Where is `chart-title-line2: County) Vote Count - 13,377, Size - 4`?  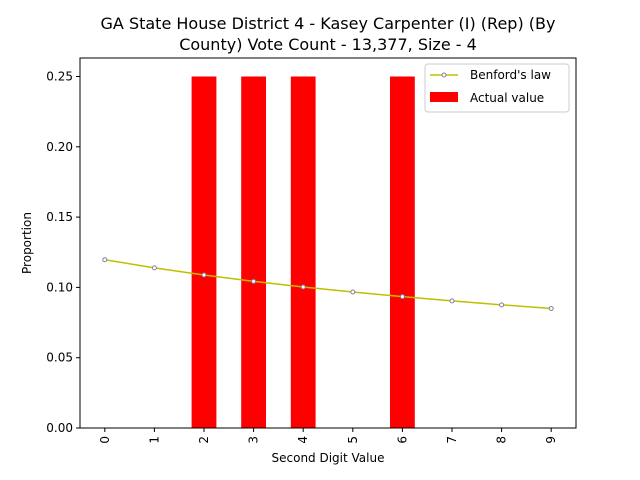 chart-title-line2: County) Vote Count - 13,377, Size - 4 is located at coordinates (328, 44).